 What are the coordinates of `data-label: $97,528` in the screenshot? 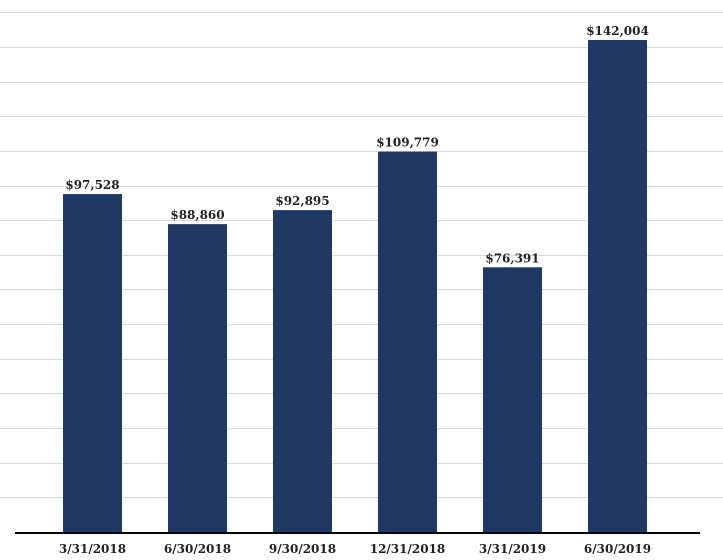 It's located at (92, 185).